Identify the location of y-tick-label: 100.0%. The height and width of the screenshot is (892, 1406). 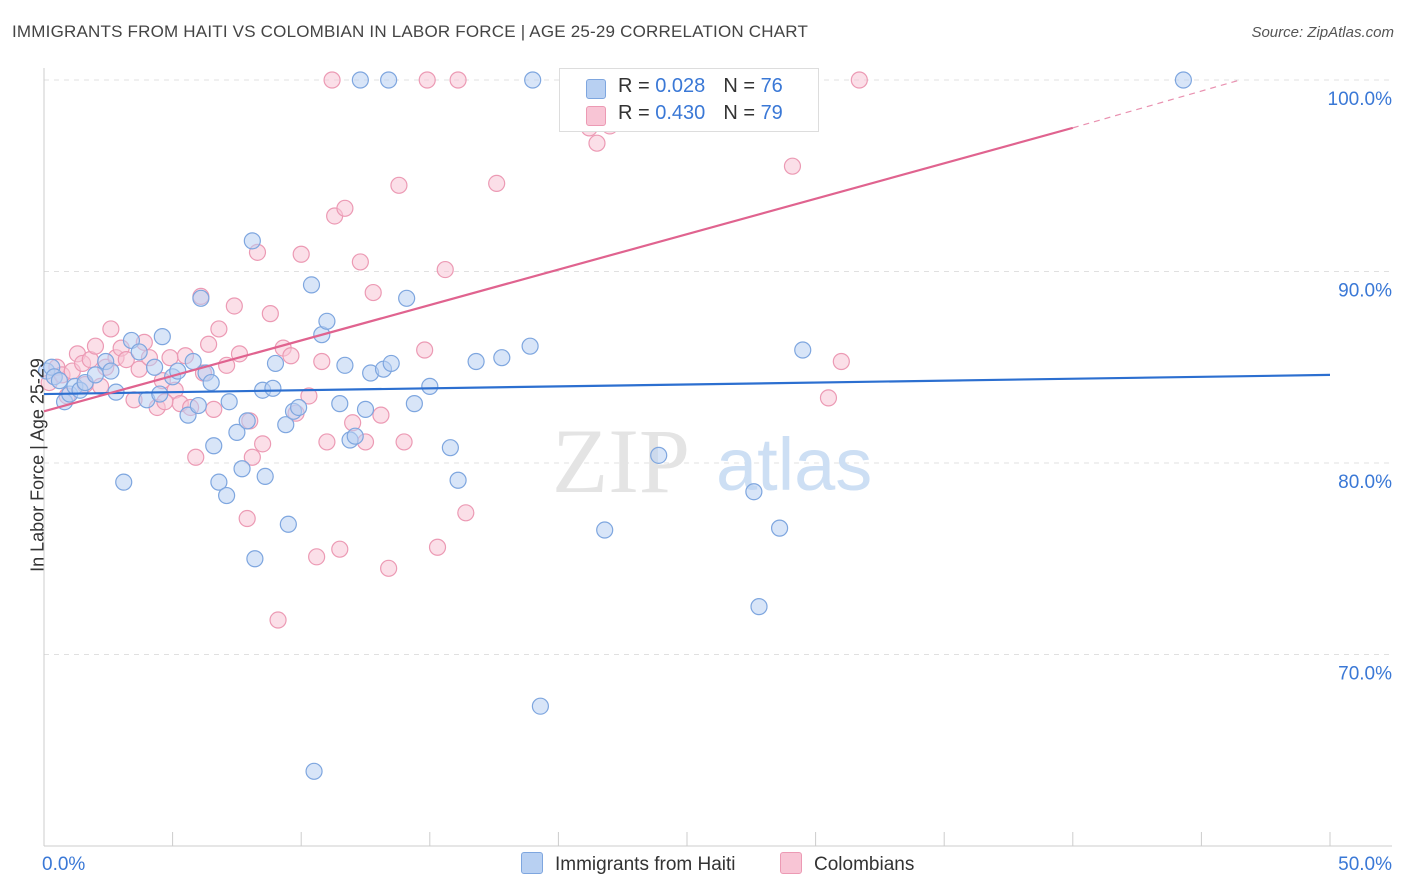
(1360, 99).